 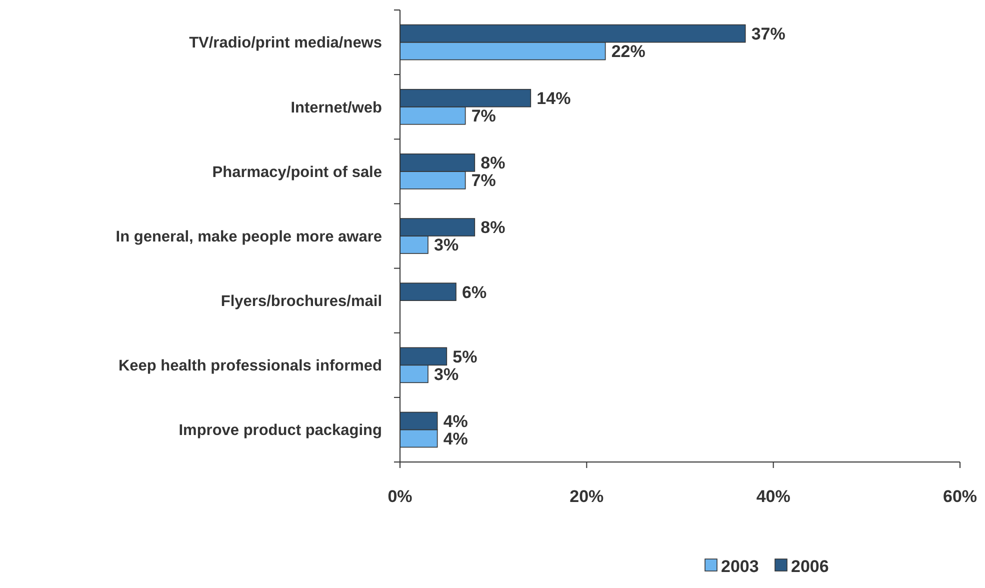 I want to click on data-label: 5%, so click(x=465, y=356).